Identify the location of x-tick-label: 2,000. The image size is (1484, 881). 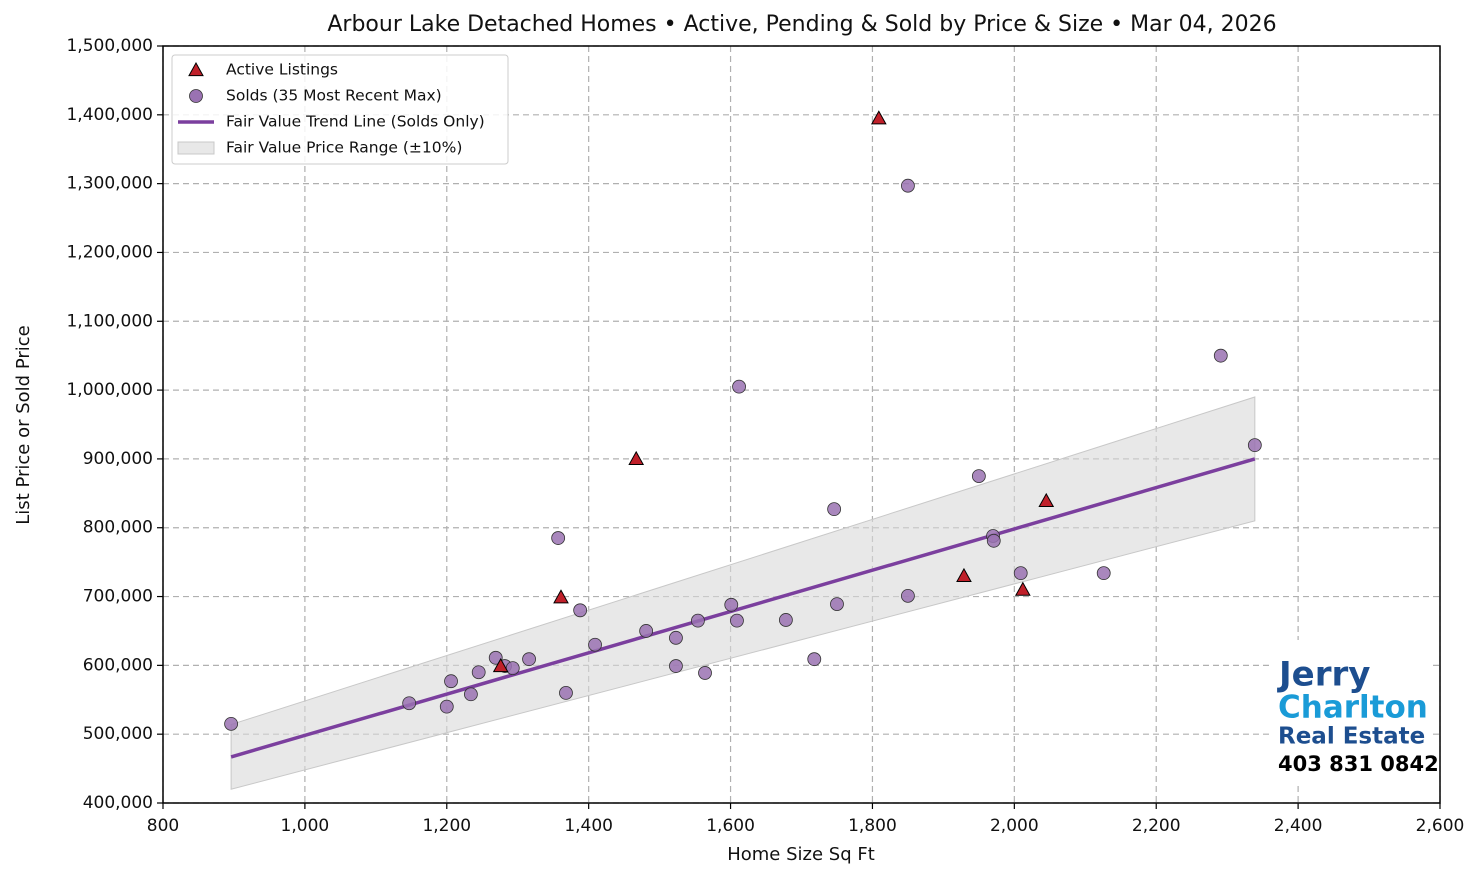
(1014, 826).